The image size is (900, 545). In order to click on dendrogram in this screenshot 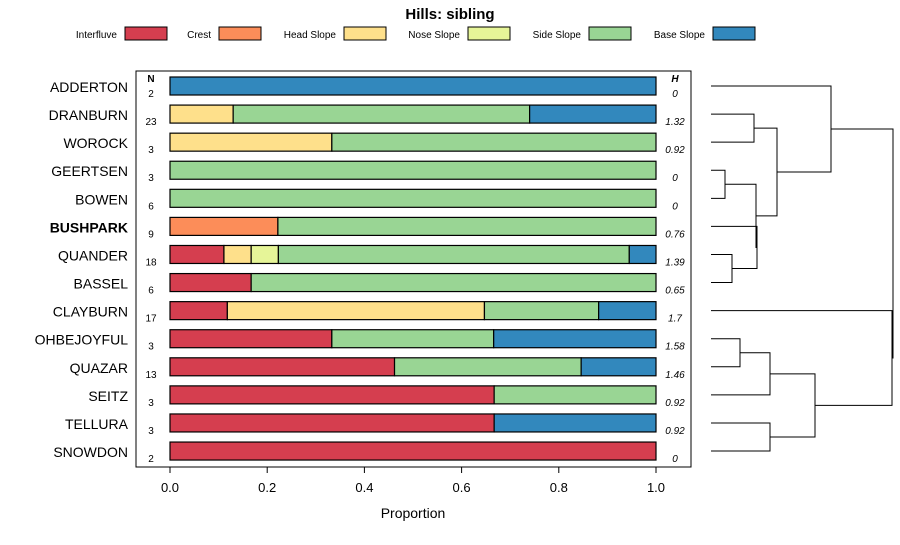, I will do `click(802, 268)`.